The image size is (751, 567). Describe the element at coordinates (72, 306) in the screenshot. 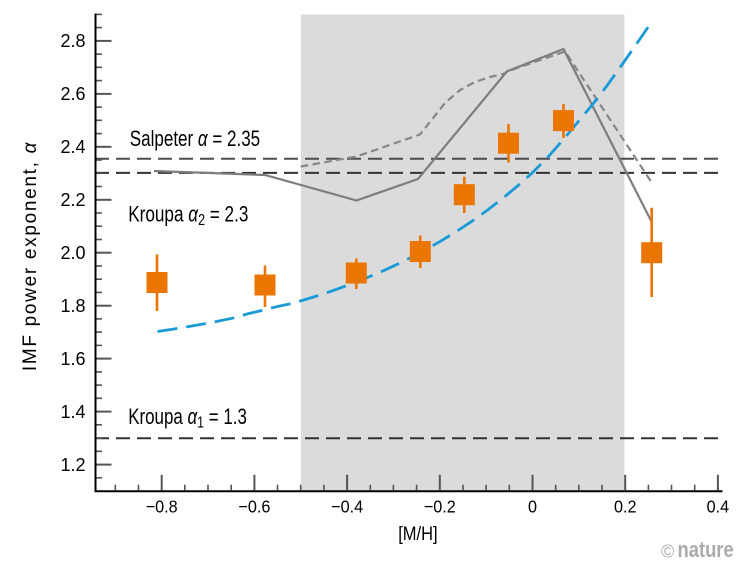

I see `svg-text: 1.8` at that location.